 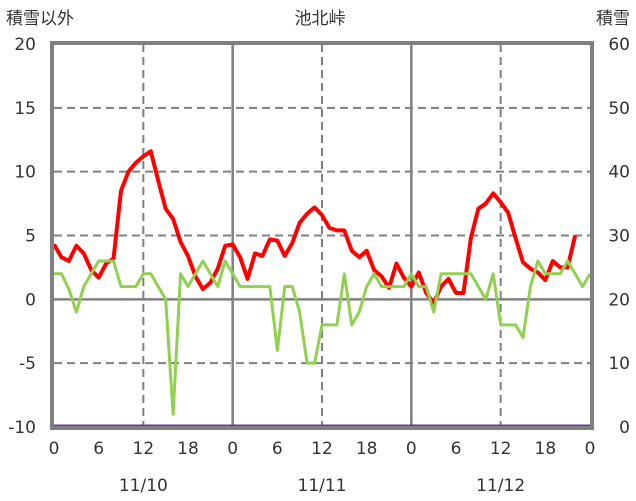 What do you see at coordinates (25, 109) in the screenshot?
I see `y-tick-left: 15` at bounding box center [25, 109].